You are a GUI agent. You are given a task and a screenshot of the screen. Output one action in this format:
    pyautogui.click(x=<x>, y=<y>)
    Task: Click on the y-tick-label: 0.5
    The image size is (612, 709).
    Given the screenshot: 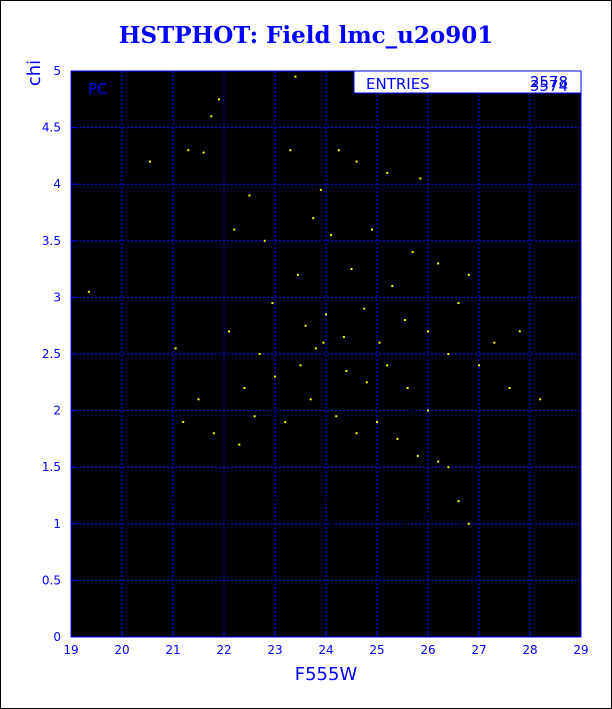 What is the action you would take?
    pyautogui.click(x=51, y=580)
    